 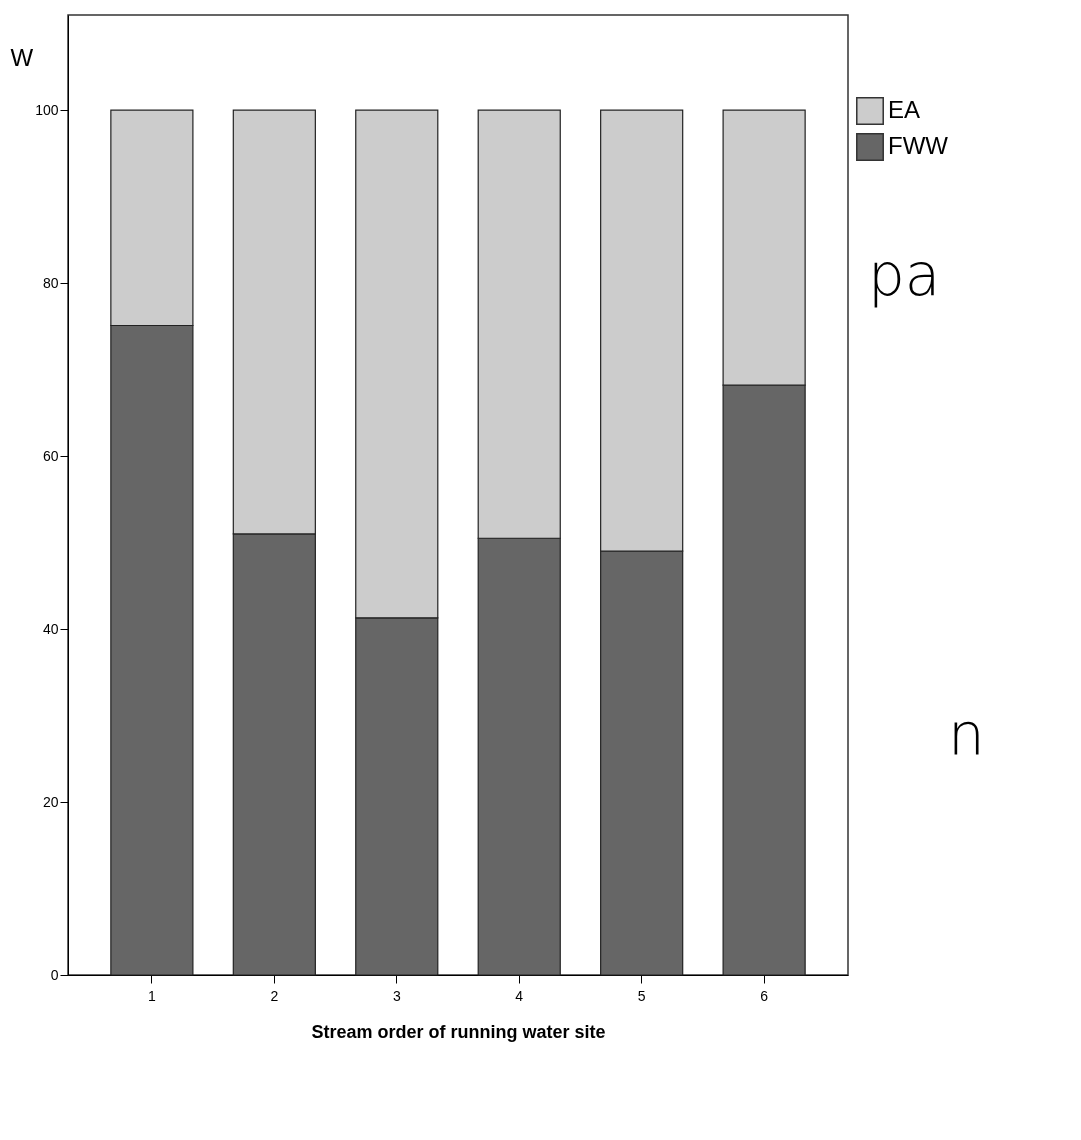 I want to click on legend-label: FWW, so click(x=918, y=145).